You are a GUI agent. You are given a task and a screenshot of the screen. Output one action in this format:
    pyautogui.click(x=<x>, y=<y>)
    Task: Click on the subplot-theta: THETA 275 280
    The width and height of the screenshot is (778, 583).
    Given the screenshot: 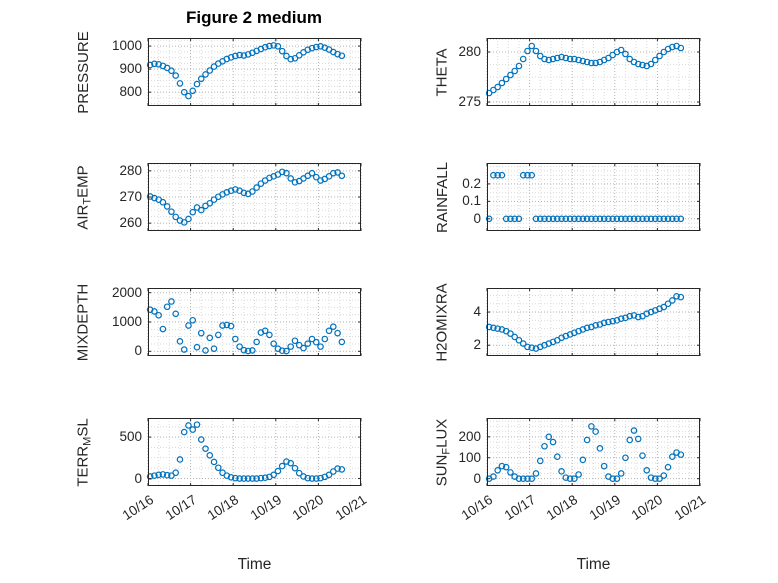 What is the action you would take?
    pyautogui.click(x=567, y=73)
    